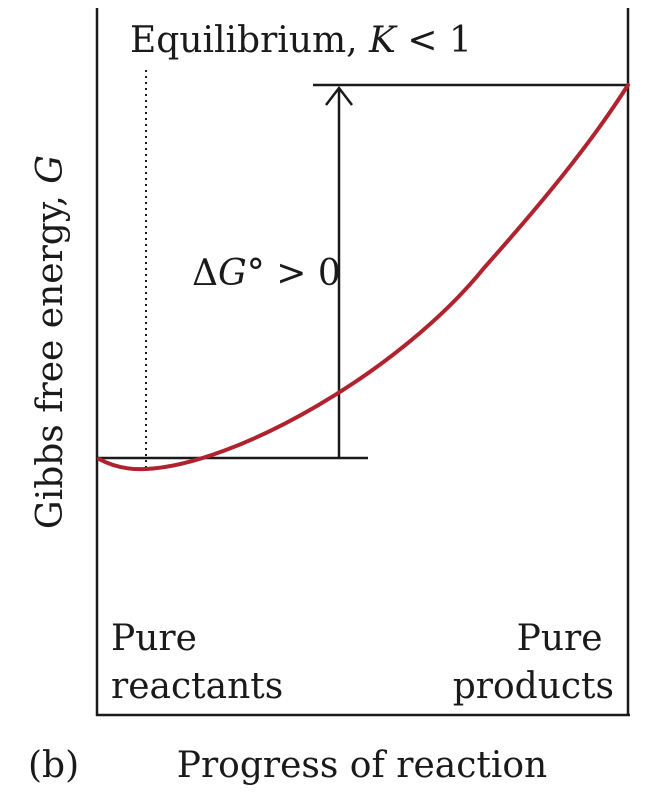 The height and width of the screenshot is (794, 647). I want to click on panel-label: (b), so click(53, 765).